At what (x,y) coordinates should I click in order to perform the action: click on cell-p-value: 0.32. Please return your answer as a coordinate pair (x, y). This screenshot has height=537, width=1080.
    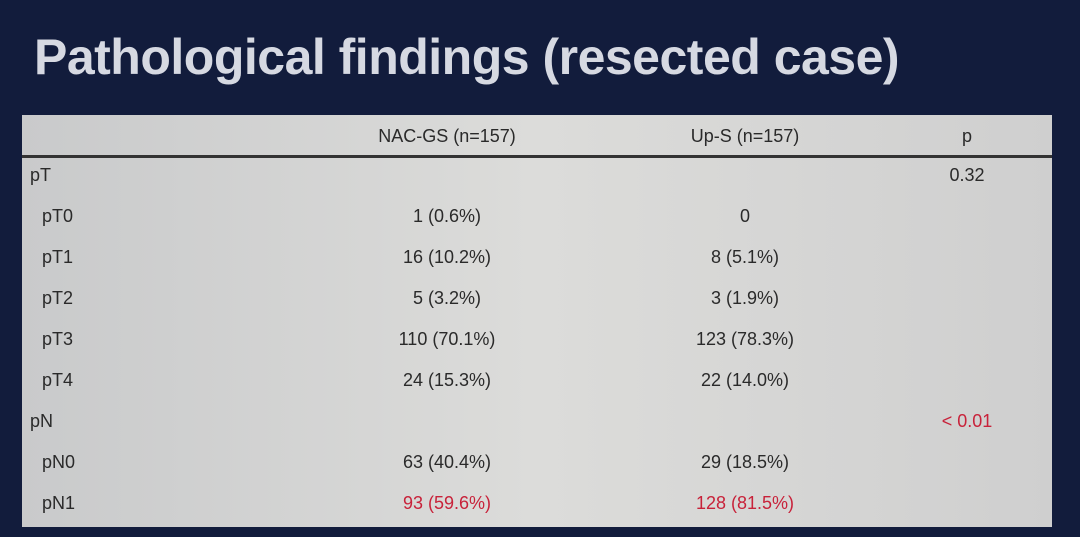
    Looking at the image, I should click on (967, 175).